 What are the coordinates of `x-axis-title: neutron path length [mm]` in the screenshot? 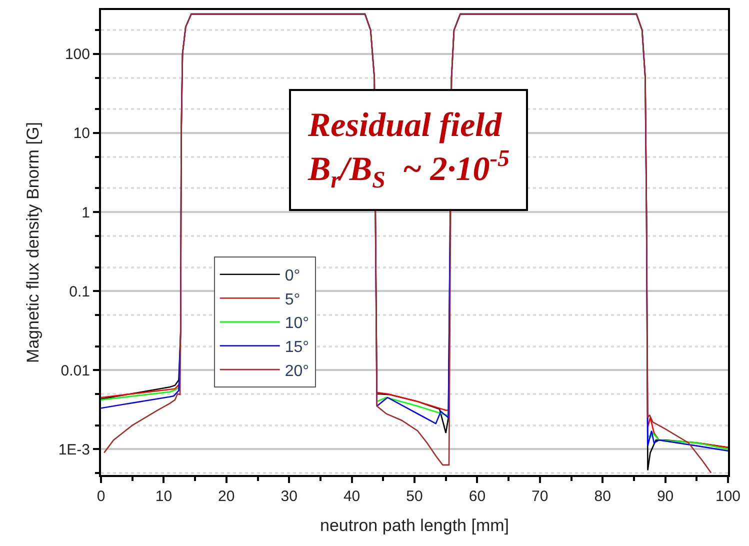 It's located at (415, 525).